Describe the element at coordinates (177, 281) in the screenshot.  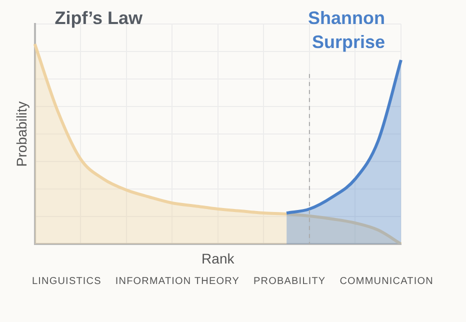
I see `text: INFORMATION THEORY` at that location.